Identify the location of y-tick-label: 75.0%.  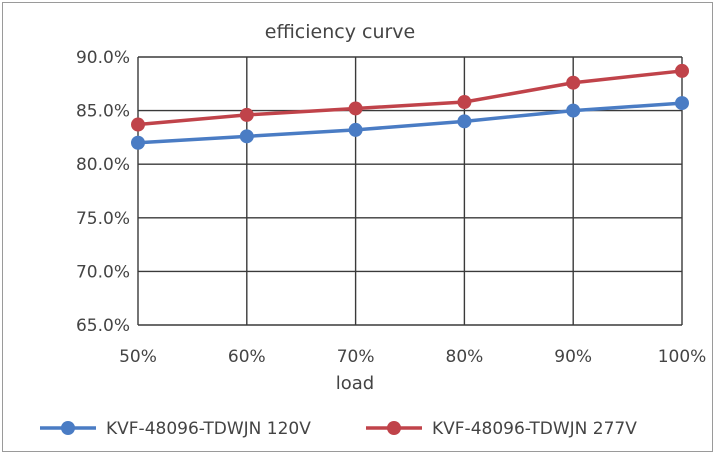
(103, 219).